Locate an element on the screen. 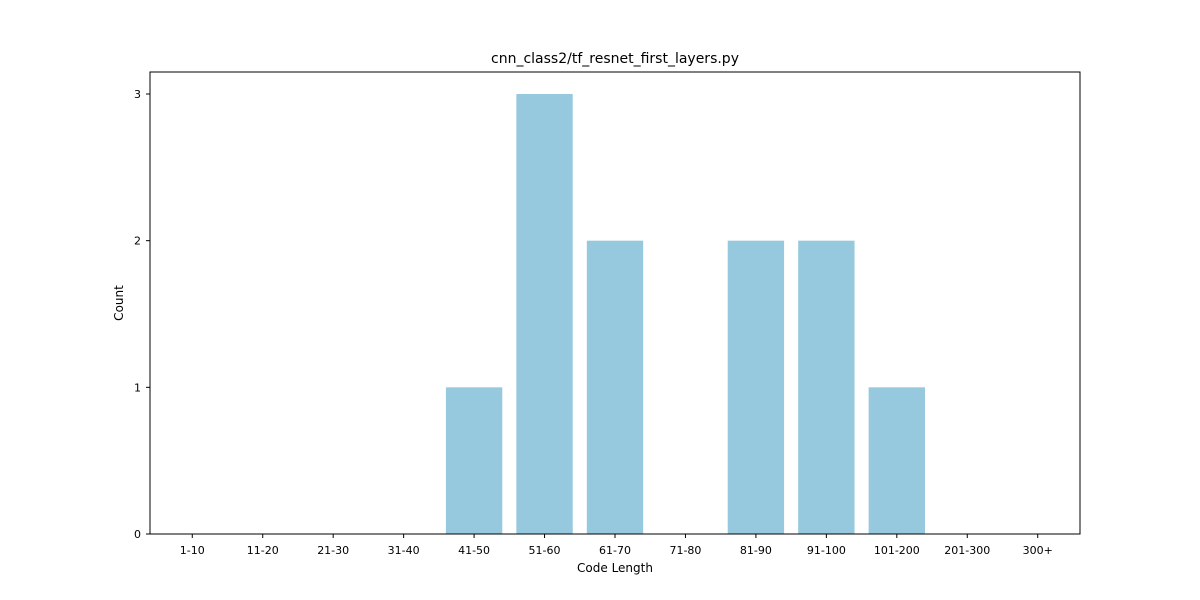 The image size is (1200, 600). x-tick-label: 81-90 is located at coordinates (756, 550).